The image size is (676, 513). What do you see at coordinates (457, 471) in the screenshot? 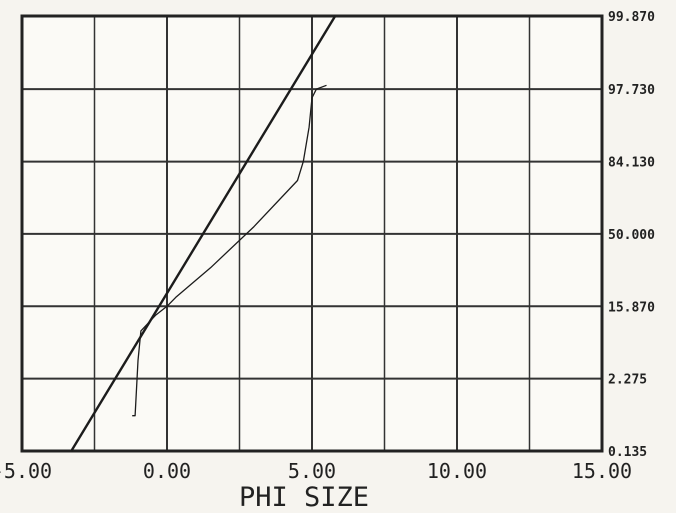
I see `x-tick-label: 10.00` at bounding box center [457, 471].